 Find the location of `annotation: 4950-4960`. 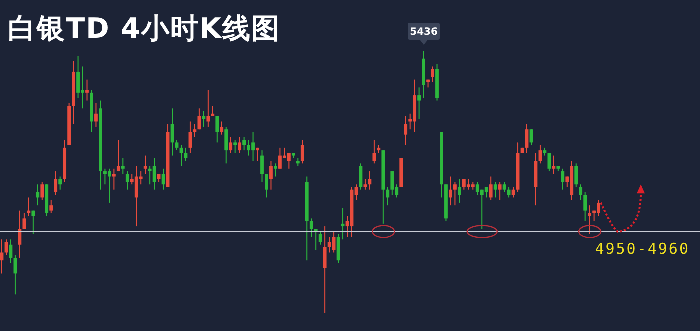

annotation: 4950-4960 is located at coordinates (642, 249).